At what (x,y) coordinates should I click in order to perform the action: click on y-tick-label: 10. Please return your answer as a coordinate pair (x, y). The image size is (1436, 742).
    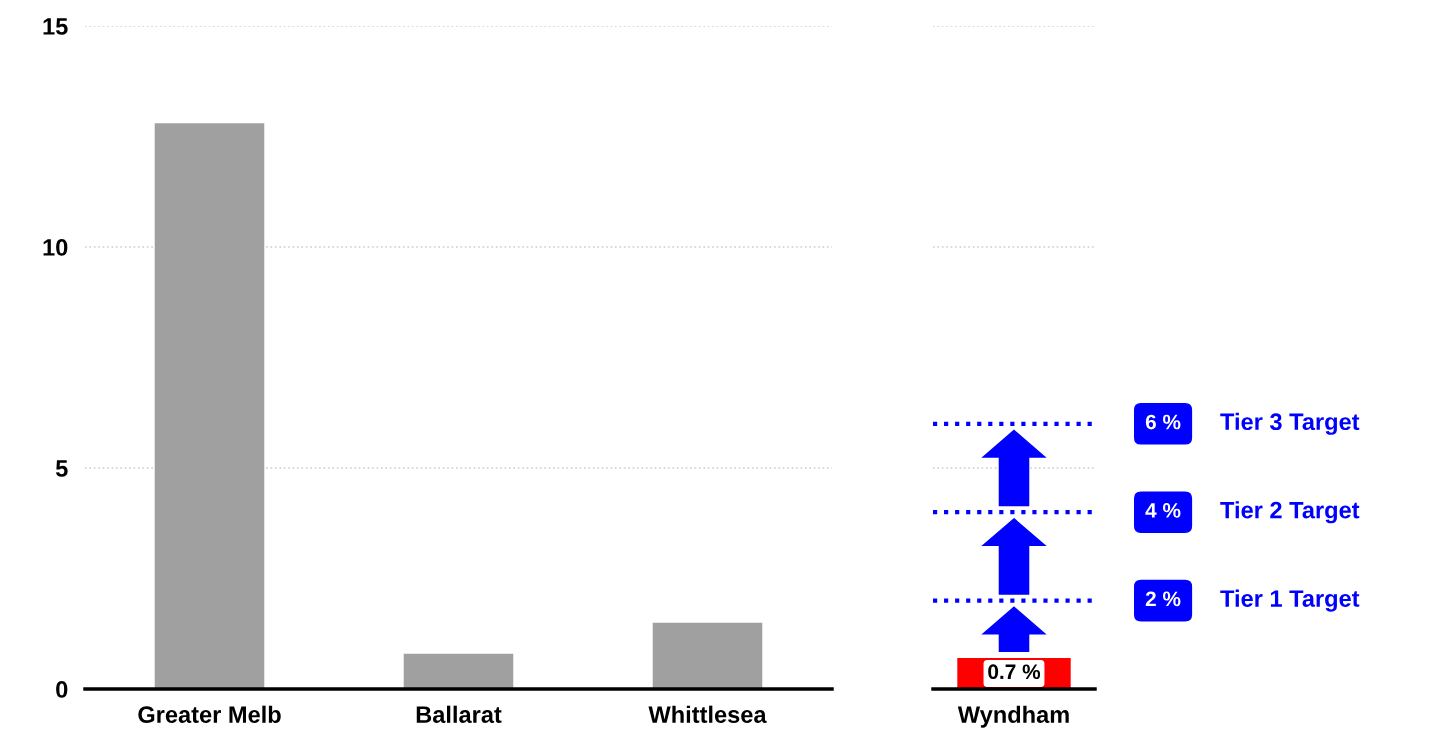
    Looking at the image, I should click on (55, 247).